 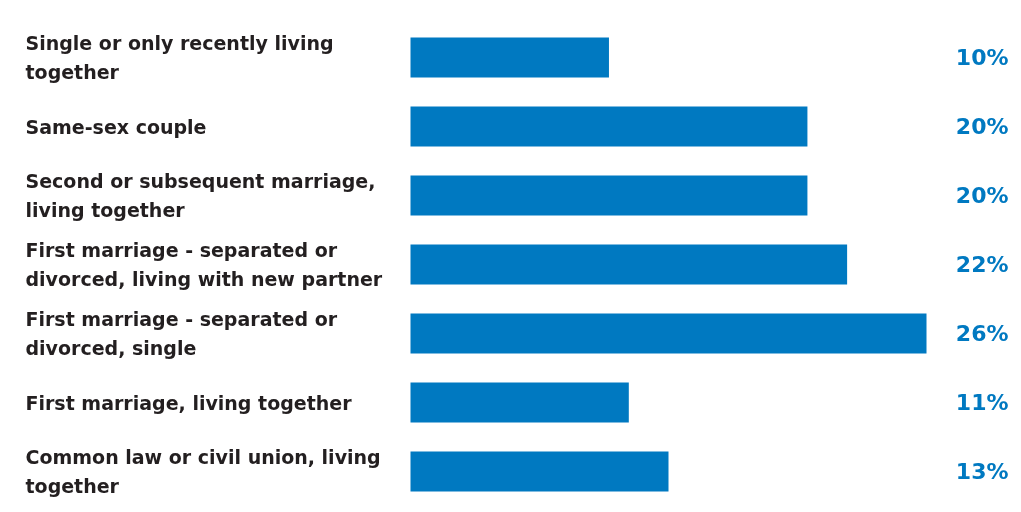 I want to click on data-label: 11%, so click(x=982, y=402).